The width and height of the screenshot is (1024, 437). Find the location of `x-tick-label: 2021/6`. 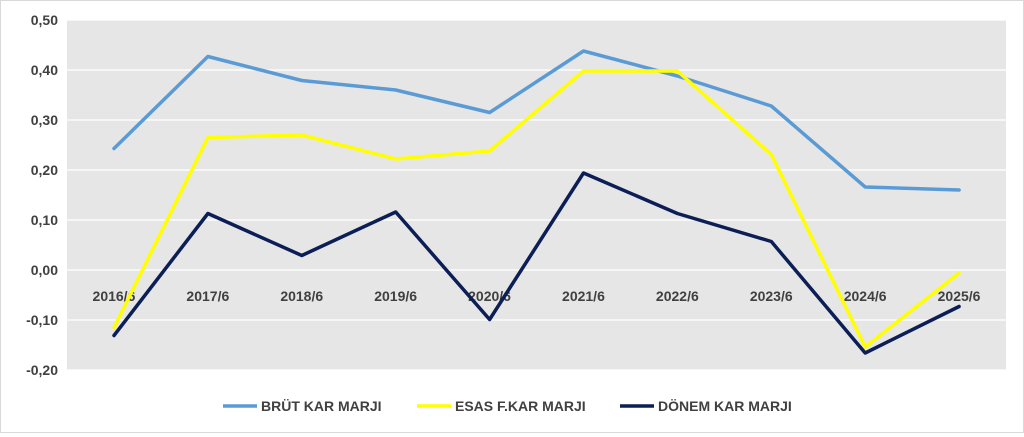

x-tick-label: 2021/6 is located at coordinates (583, 296).